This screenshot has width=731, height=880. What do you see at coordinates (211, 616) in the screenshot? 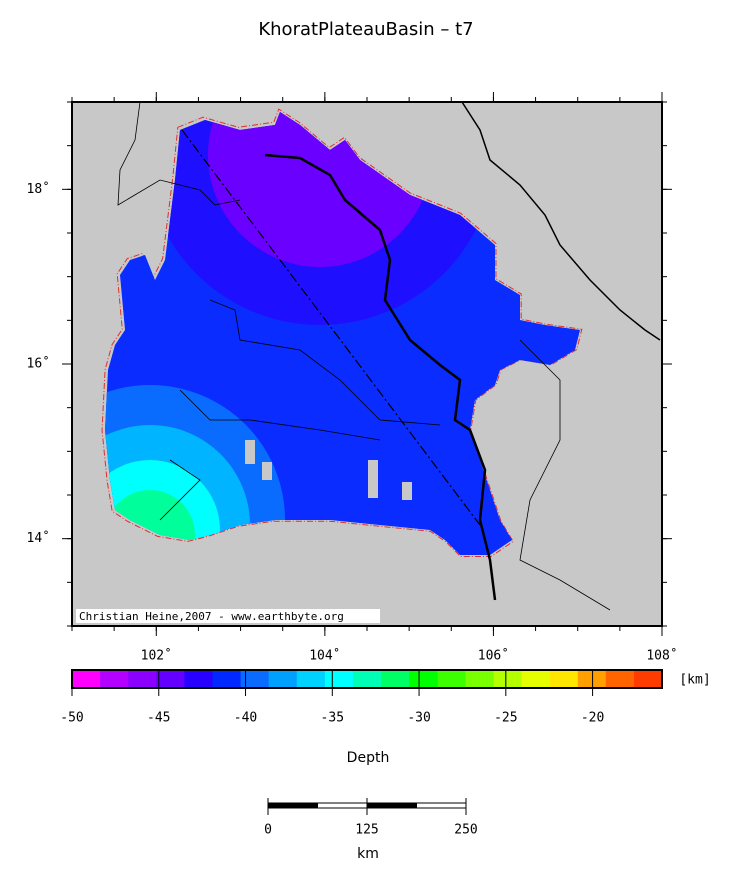
I see `credit: Christian Heine,2007 - www.earthbyte.org` at bounding box center [211, 616].